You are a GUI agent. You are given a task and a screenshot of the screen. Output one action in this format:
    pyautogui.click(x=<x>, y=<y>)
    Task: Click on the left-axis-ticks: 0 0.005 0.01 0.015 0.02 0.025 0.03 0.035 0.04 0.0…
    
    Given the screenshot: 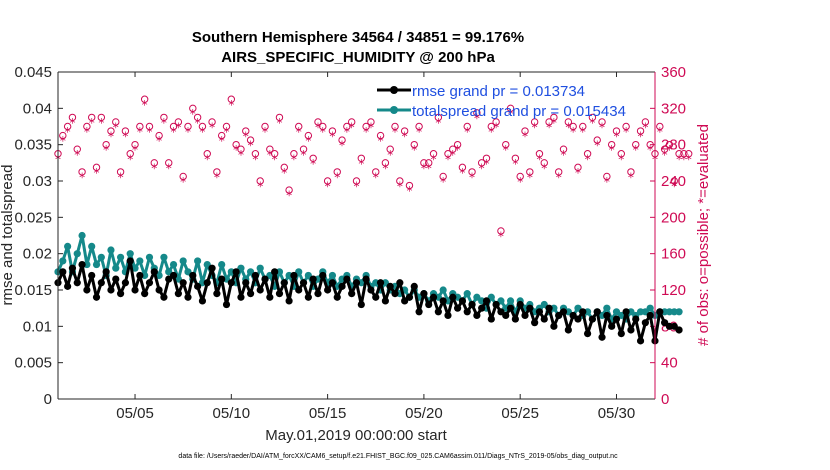 What is the action you would take?
    pyautogui.click(x=38, y=236)
    